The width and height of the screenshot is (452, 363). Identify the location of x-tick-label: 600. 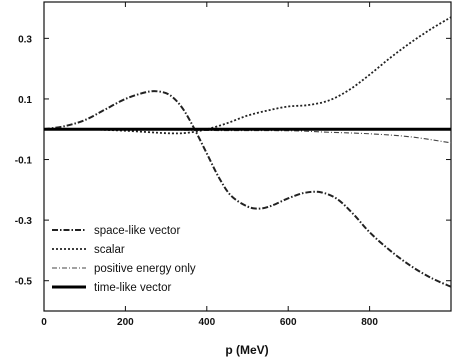
(288, 322).